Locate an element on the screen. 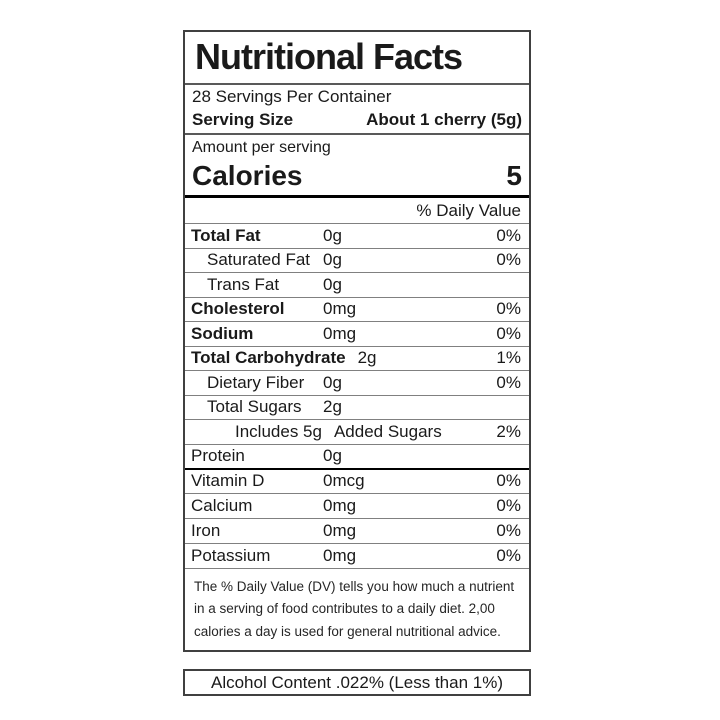  alcohol-content-box: Alcohol Content .022% (Less than 1%) is located at coordinates (357, 682).